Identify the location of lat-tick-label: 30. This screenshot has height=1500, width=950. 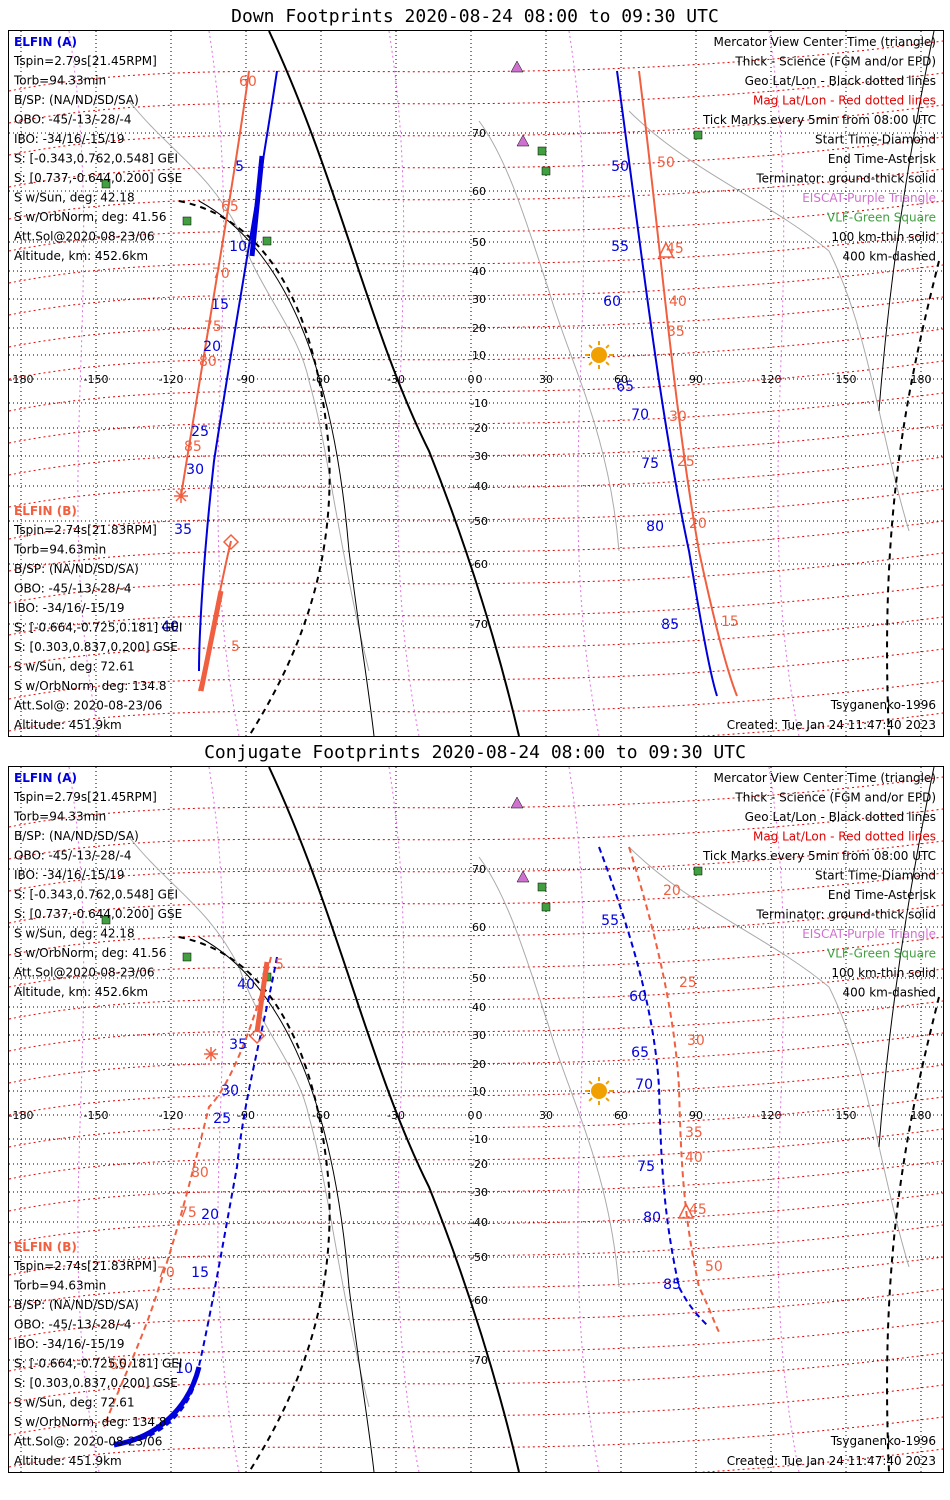
(479, 299).